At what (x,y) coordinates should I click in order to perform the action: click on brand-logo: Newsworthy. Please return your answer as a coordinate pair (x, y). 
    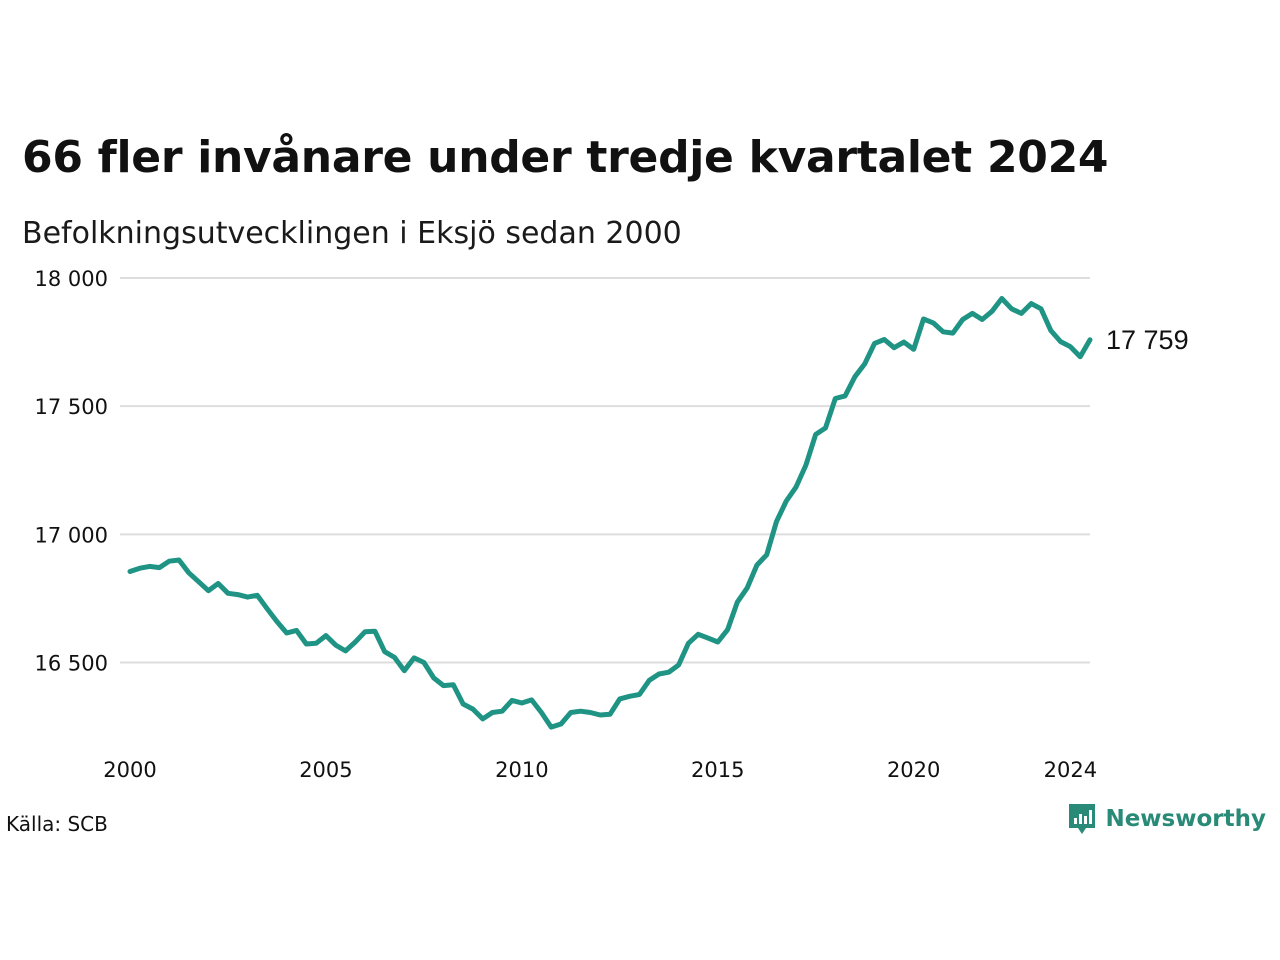
    Looking at the image, I should click on (1166, 819).